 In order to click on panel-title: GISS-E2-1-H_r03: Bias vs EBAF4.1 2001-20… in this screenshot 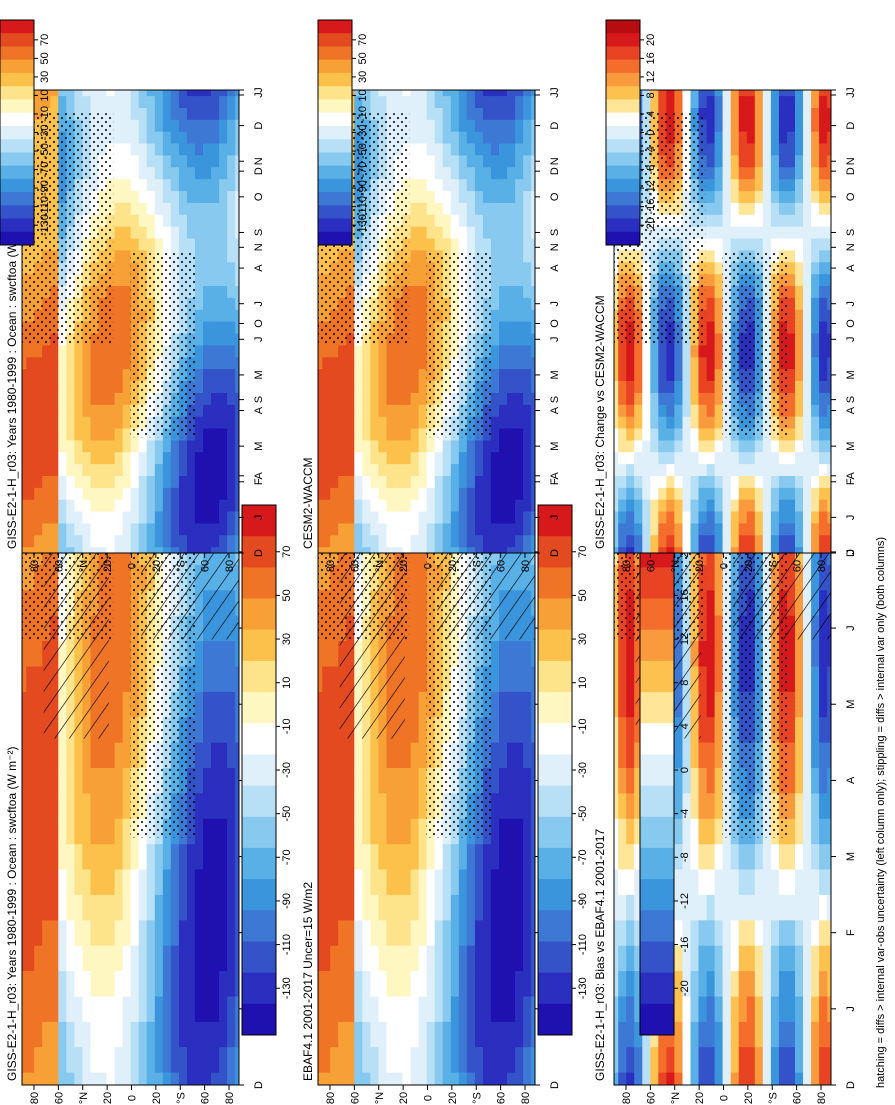, I will do `click(600, 955)`.